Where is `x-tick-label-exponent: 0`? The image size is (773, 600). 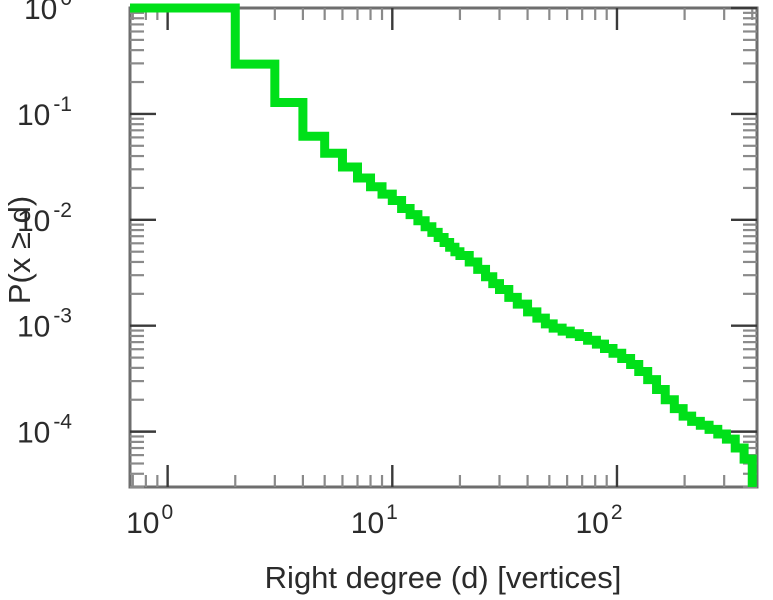 x-tick-label-exponent: 0 is located at coordinates (167, 512).